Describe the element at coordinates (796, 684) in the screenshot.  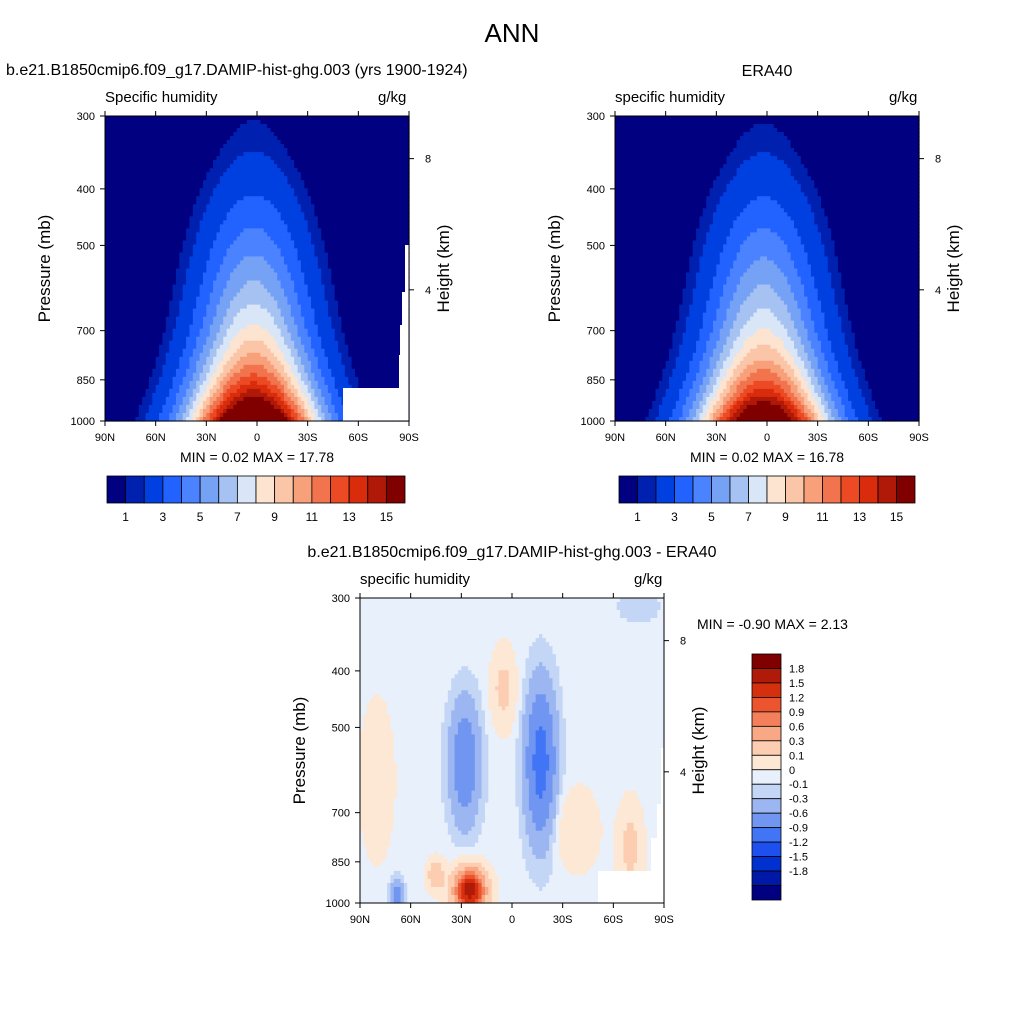
I see `diff-colorbar-label: 1.5` at that location.